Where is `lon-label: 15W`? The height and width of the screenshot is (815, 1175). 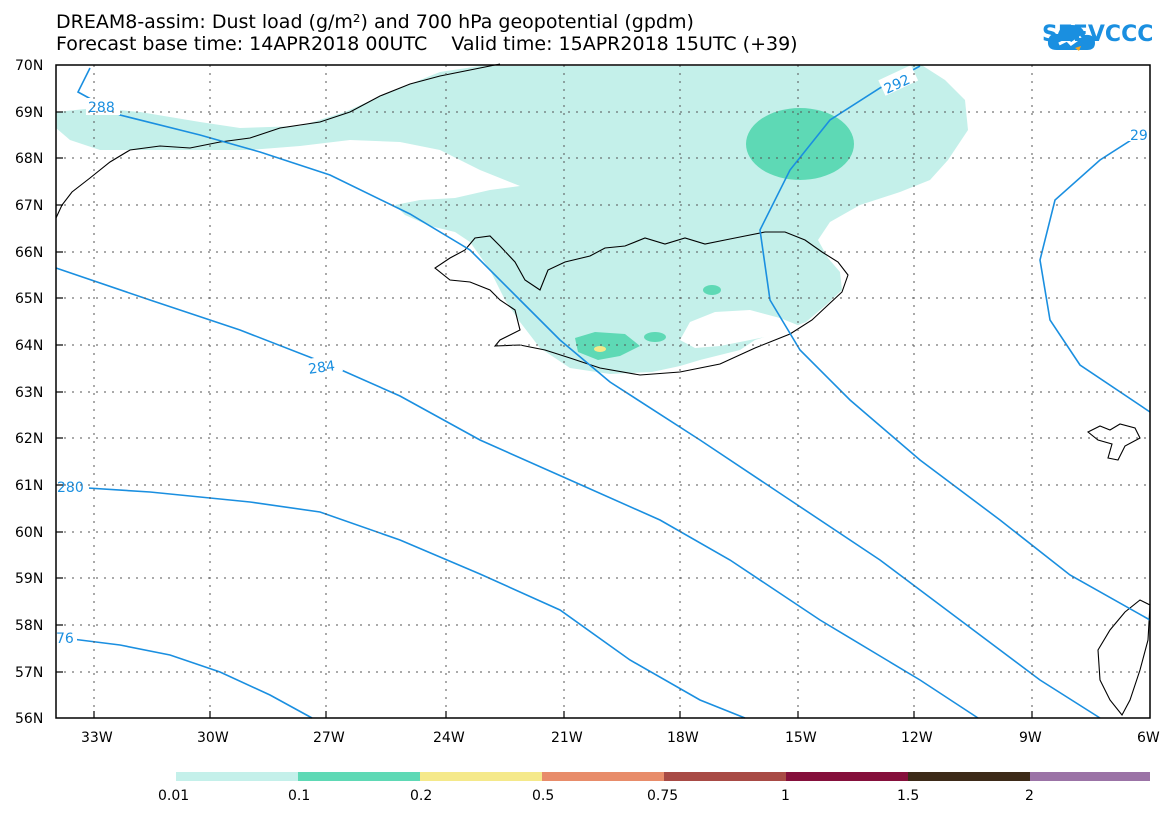 lon-label: 15W is located at coordinates (801, 738).